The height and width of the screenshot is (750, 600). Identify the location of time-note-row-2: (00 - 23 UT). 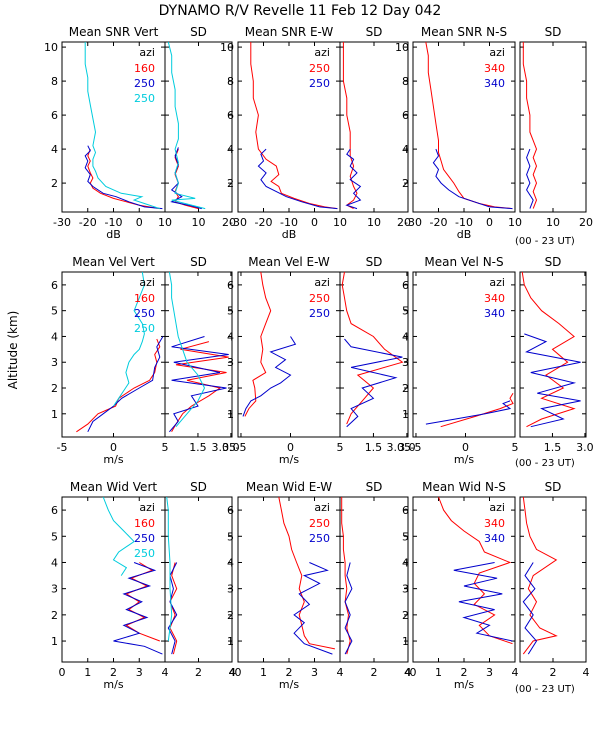
(545, 463).